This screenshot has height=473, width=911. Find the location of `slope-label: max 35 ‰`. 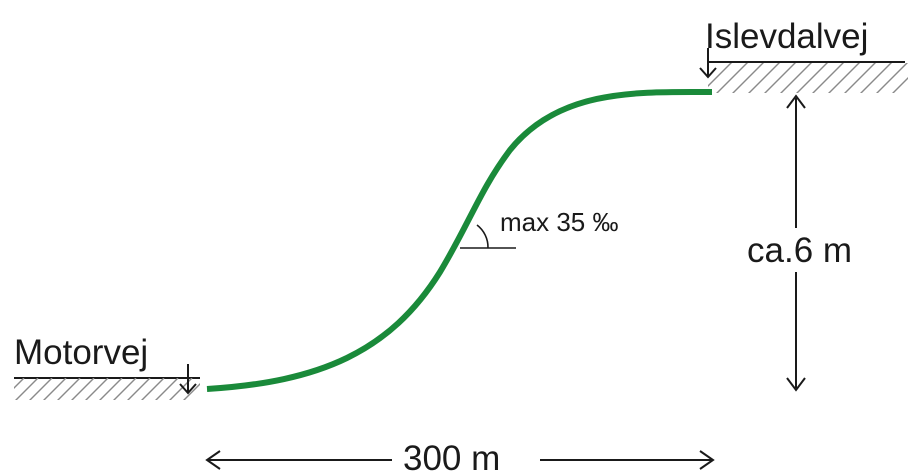

slope-label: max 35 ‰ is located at coordinates (559, 222).